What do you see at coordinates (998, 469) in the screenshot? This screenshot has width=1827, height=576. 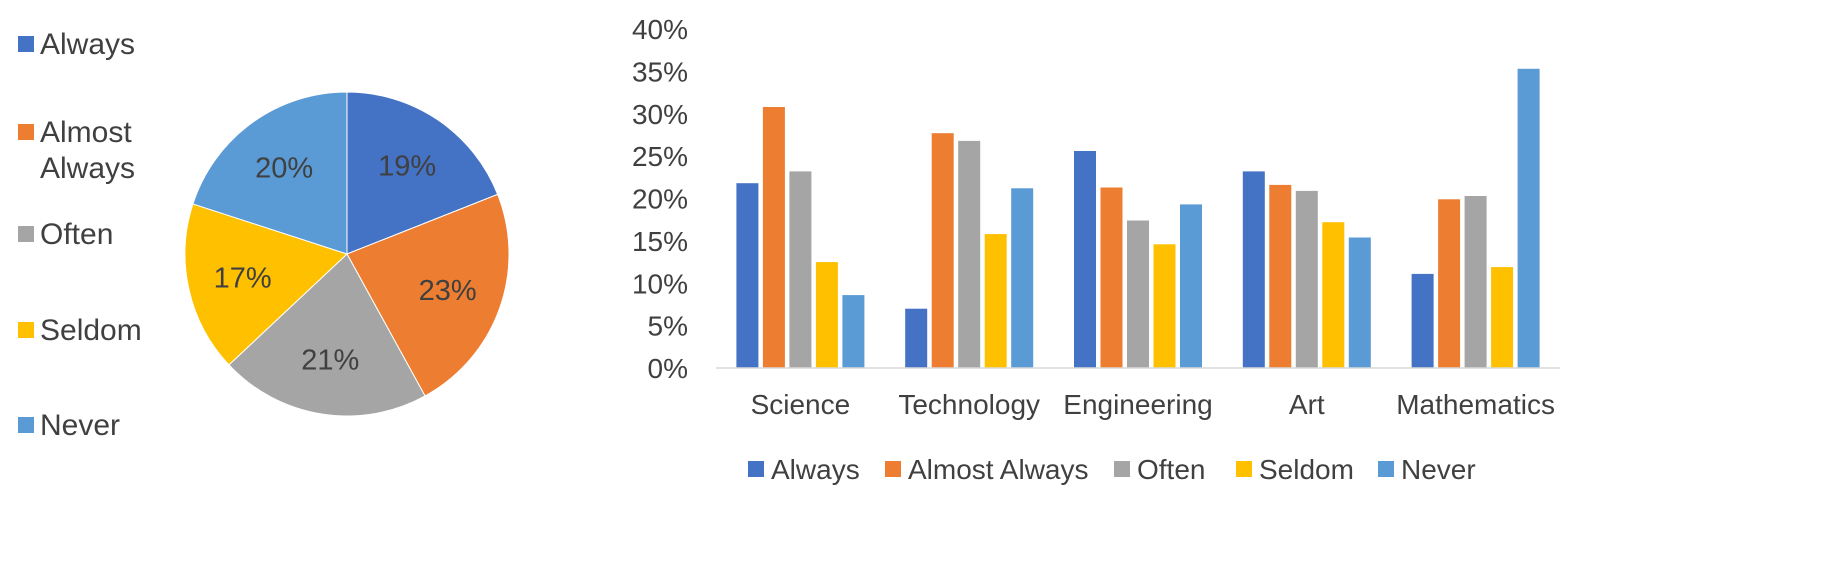 I see `legend-label: Almost Always` at bounding box center [998, 469].